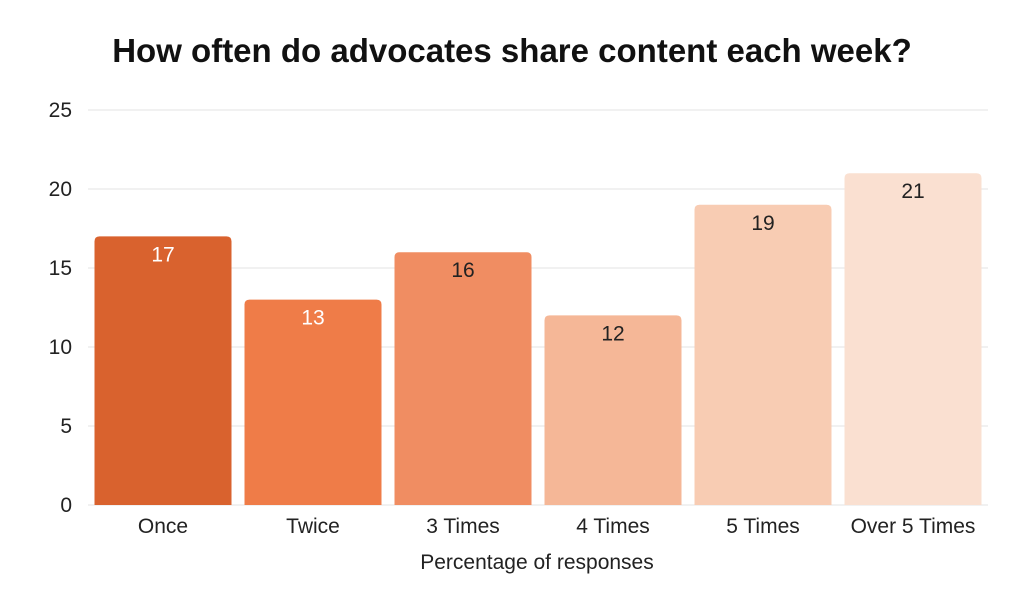 The image size is (1024, 589). I want to click on bar-value-label: 12, so click(612, 333).